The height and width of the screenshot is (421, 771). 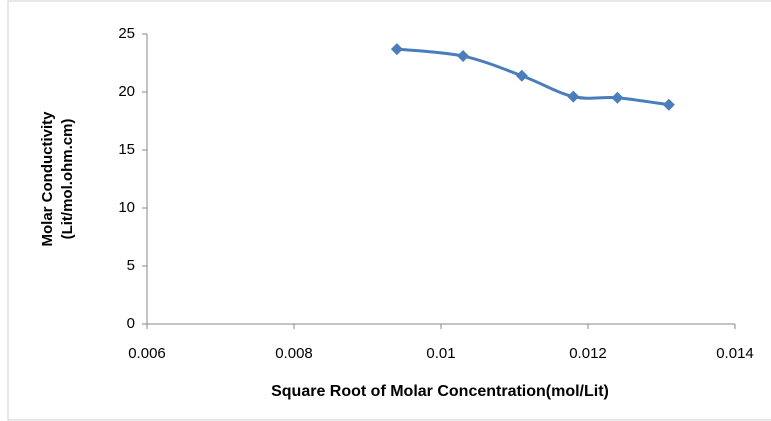 What do you see at coordinates (131, 323) in the screenshot?
I see `y-tick-label: 0` at bounding box center [131, 323].